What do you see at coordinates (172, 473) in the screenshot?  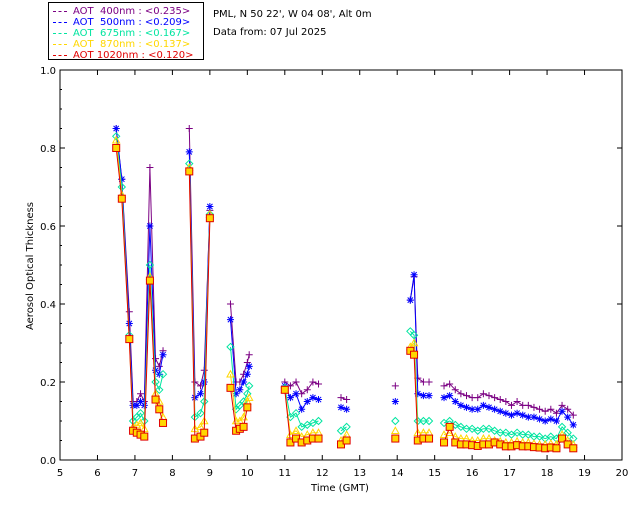 I see `x-tick-label: 8` at bounding box center [172, 473].